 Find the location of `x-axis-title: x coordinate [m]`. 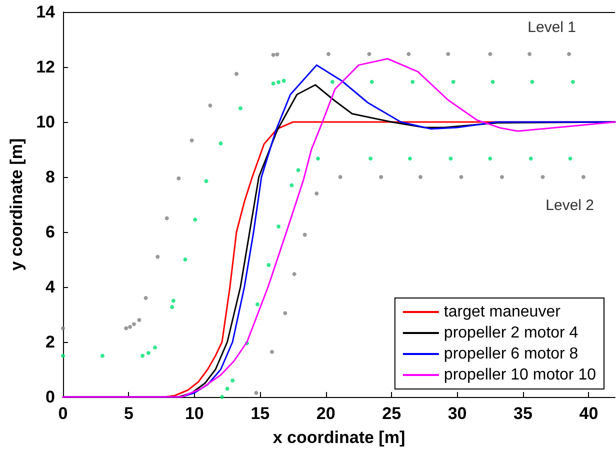

x-axis-title: x coordinate [m] is located at coordinates (339, 437).